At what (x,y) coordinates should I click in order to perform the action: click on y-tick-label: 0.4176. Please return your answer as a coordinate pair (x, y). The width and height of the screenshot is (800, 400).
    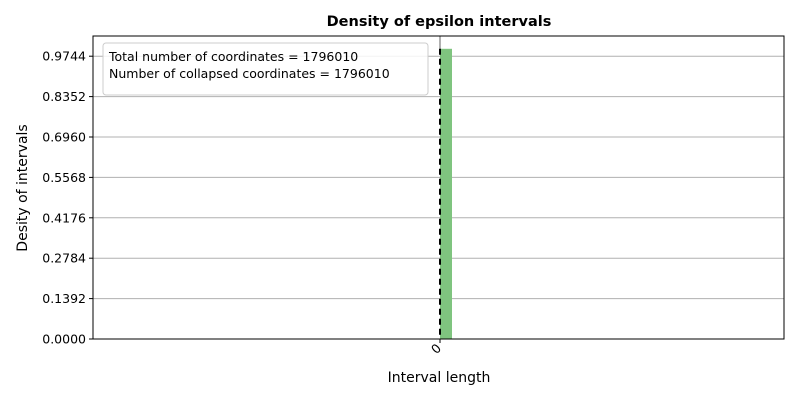
    Looking at the image, I should click on (64, 217).